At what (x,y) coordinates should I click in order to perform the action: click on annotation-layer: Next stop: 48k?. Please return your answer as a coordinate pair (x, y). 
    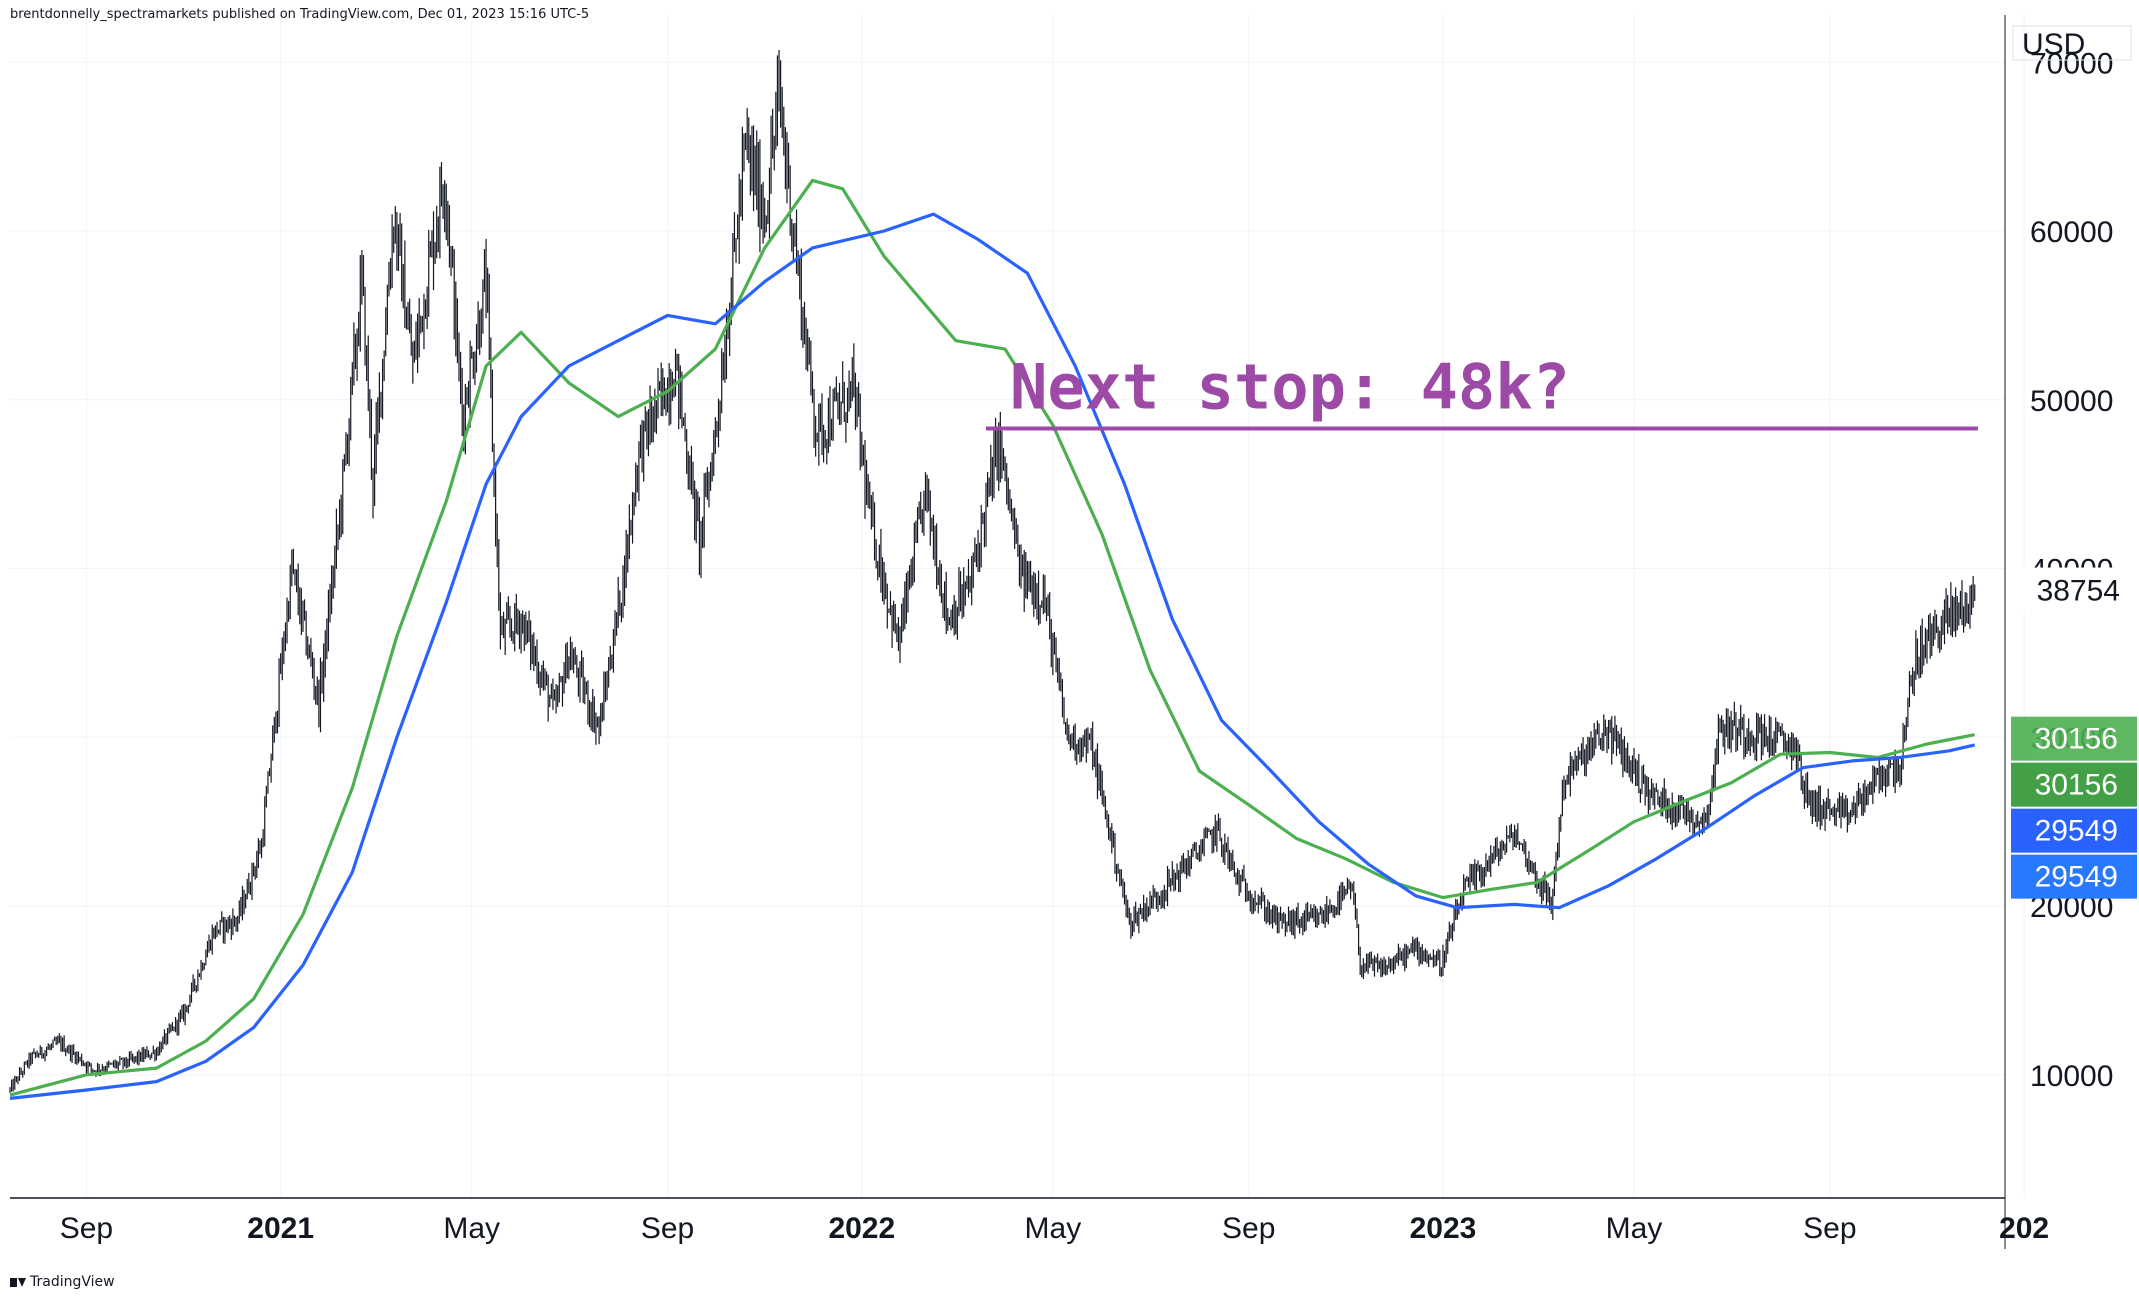
    Looking at the image, I should click on (1482, 390).